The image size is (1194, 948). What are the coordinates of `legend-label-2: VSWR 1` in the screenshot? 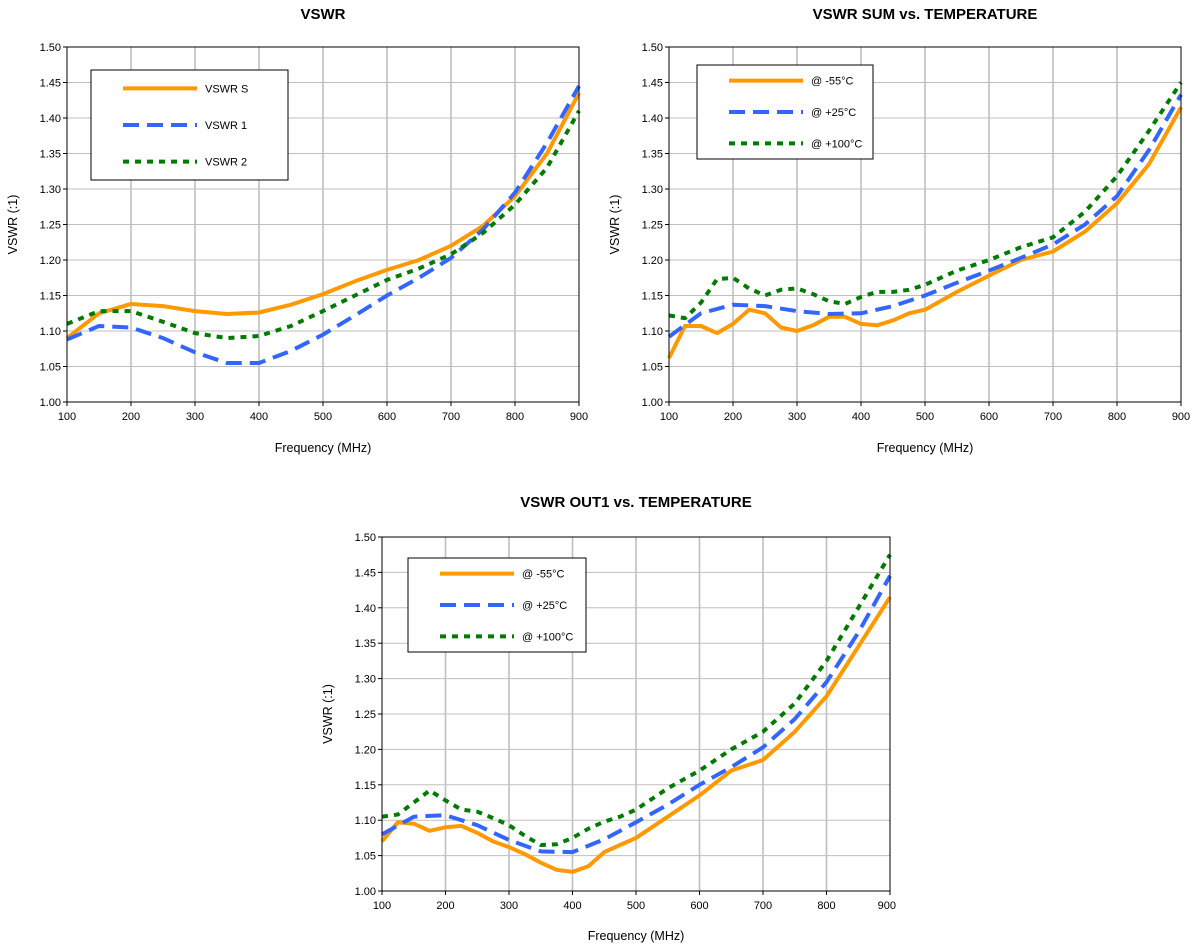 It's located at (226, 126).